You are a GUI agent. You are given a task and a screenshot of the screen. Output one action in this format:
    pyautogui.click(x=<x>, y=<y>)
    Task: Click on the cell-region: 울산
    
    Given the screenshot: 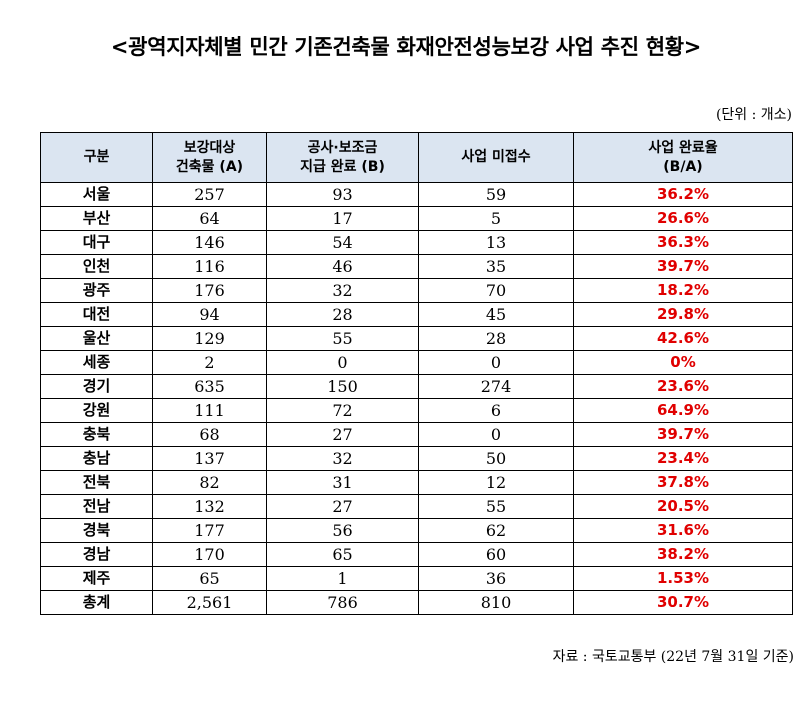 What is the action you would take?
    pyautogui.click(x=96, y=338)
    